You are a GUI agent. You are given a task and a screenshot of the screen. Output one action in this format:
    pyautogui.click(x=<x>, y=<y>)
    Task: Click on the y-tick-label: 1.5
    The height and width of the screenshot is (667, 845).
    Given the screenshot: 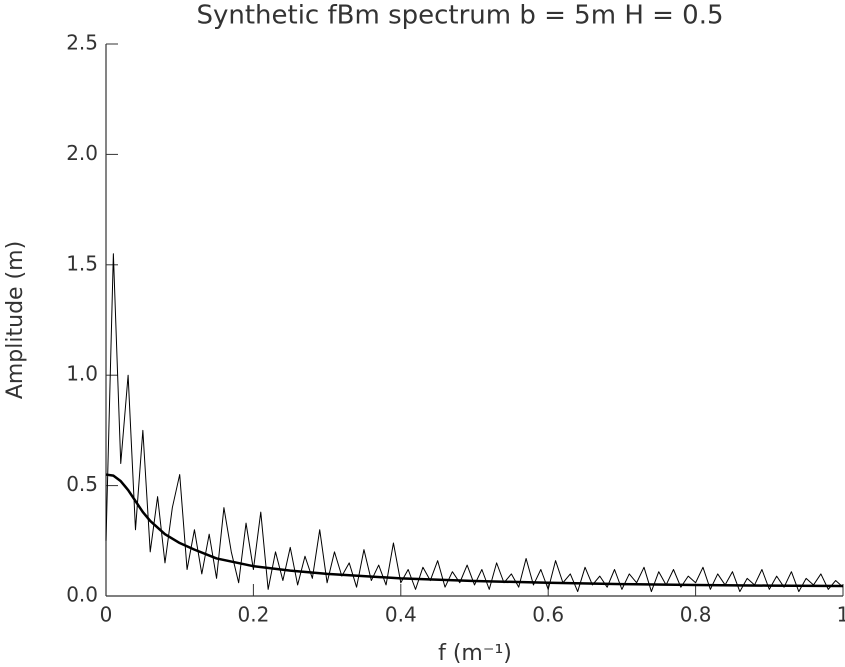 What is the action you would take?
    pyautogui.click(x=82, y=263)
    